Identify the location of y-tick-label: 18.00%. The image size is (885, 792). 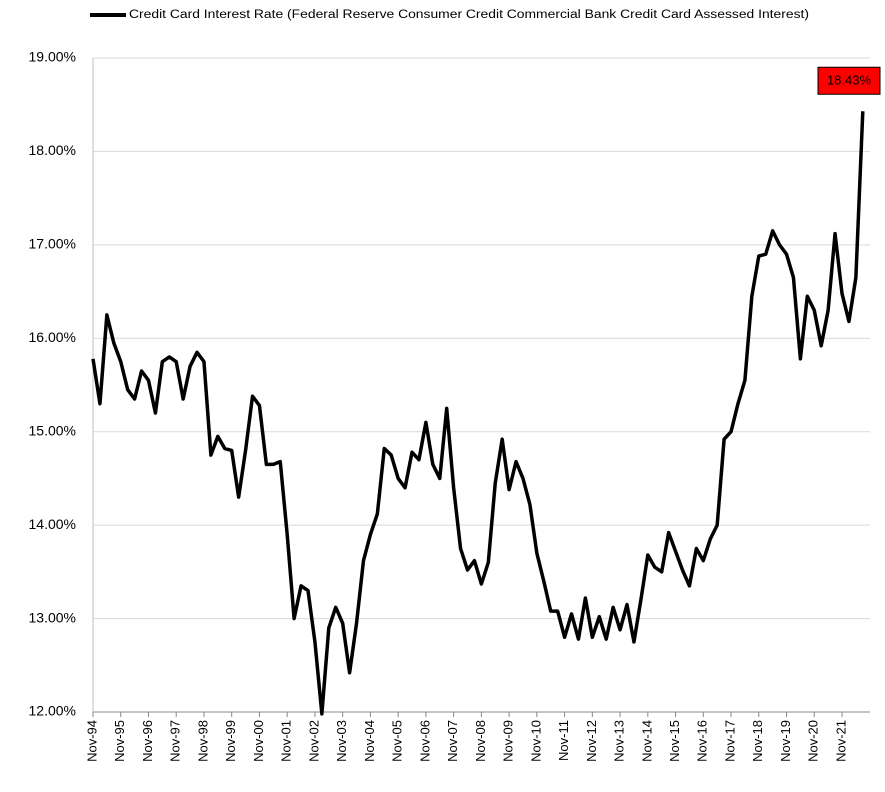
(52, 150).